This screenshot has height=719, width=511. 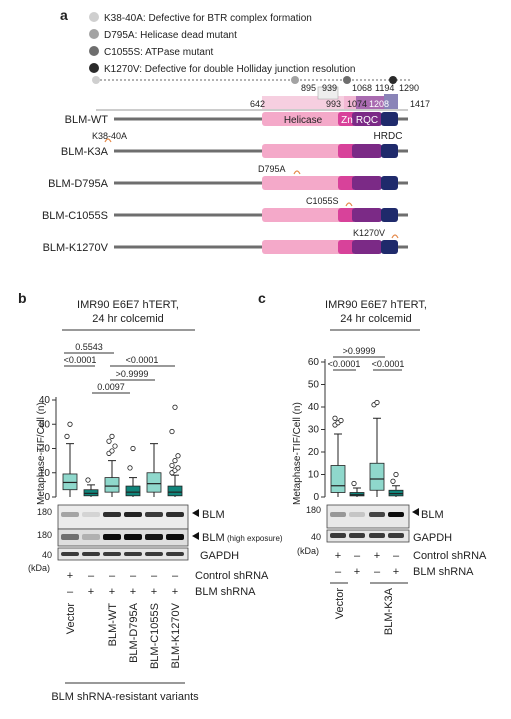 What do you see at coordinates (251, 80) in the screenshot?
I see `mutation-position-line` at bounding box center [251, 80].